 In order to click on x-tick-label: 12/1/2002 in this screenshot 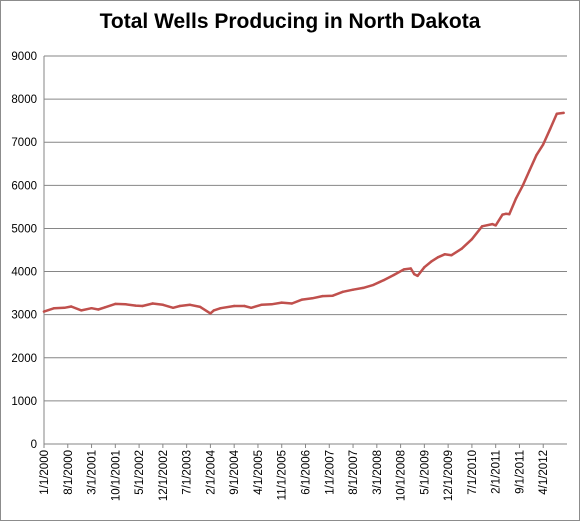, I will do `click(164, 475)`.